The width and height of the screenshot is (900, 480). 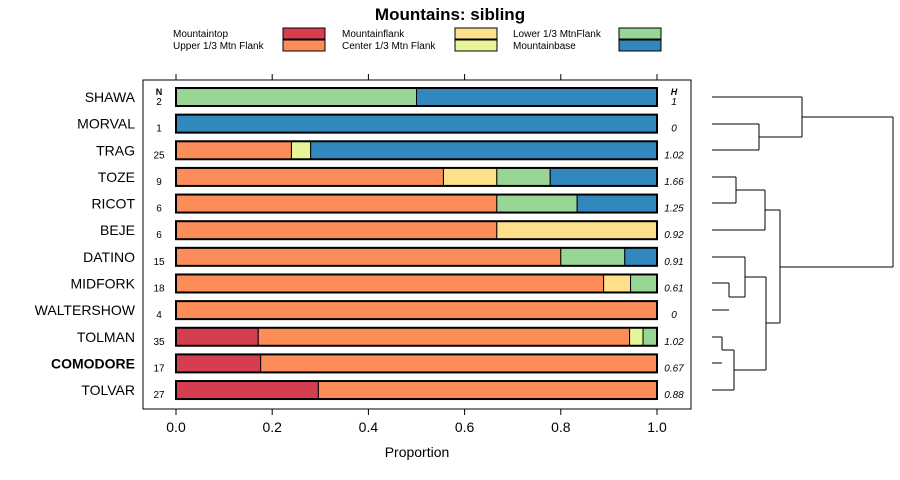 What do you see at coordinates (102, 283) in the screenshot?
I see `category-label: MIDFORK` at bounding box center [102, 283].